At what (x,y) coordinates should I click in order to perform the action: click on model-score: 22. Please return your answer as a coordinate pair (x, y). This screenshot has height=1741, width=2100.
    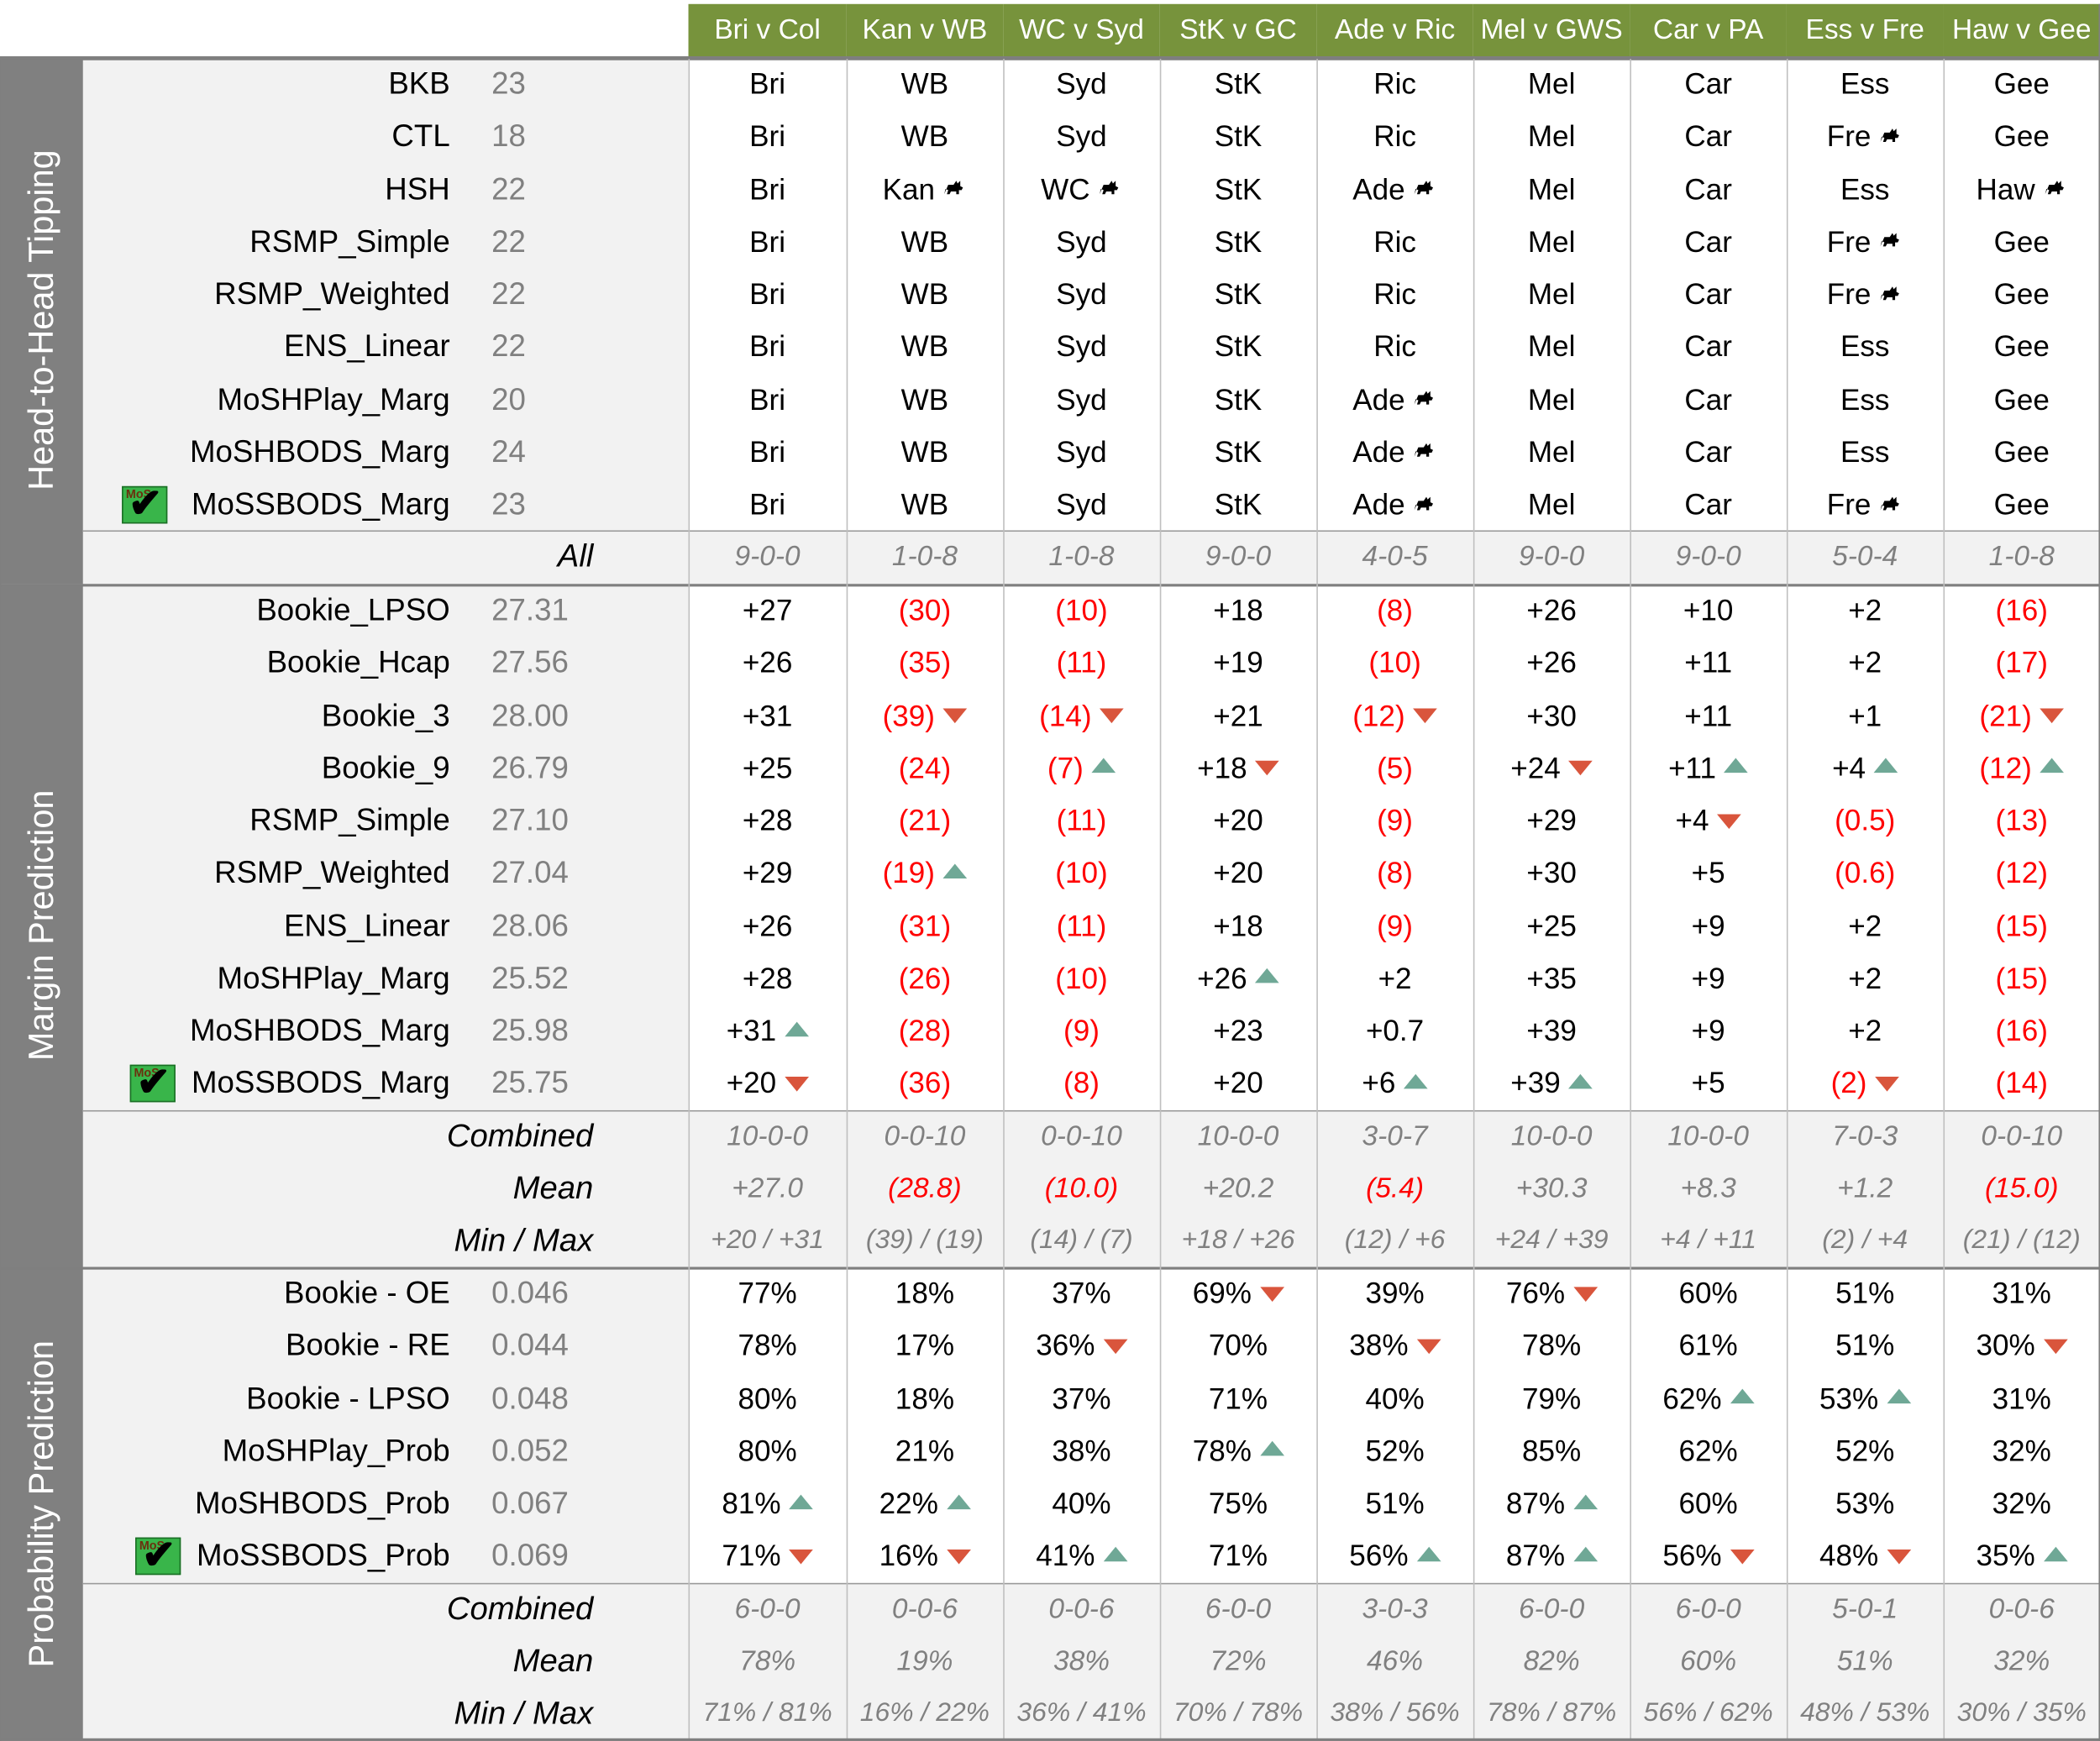
    Looking at the image, I should click on (508, 347).